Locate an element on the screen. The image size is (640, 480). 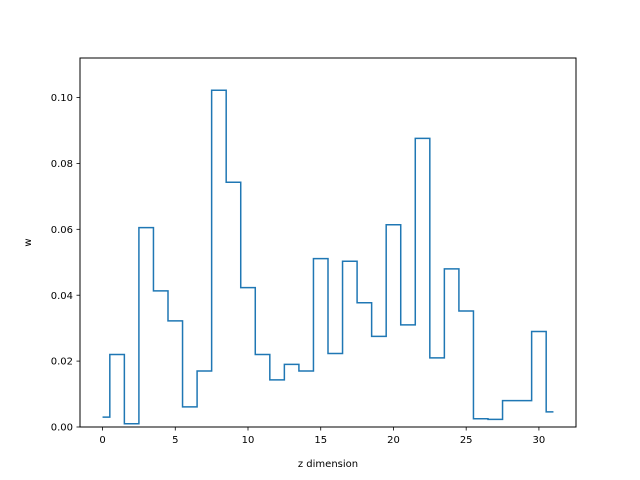
y-tick-label: 0.00 is located at coordinates (62, 428).